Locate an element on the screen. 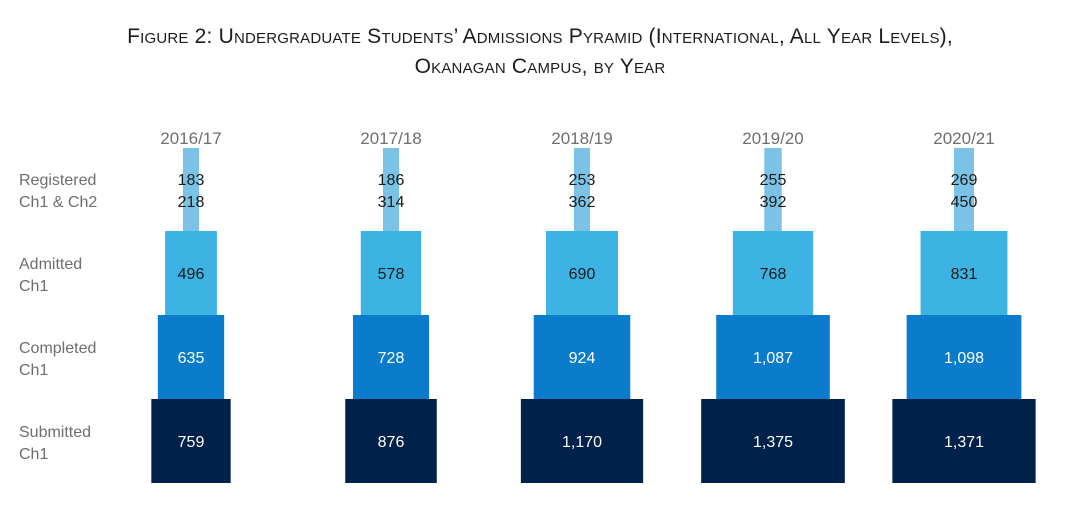 This screenshot has height=507, width=1080. value-admitted: 768 is located at coordinates (773, 274).